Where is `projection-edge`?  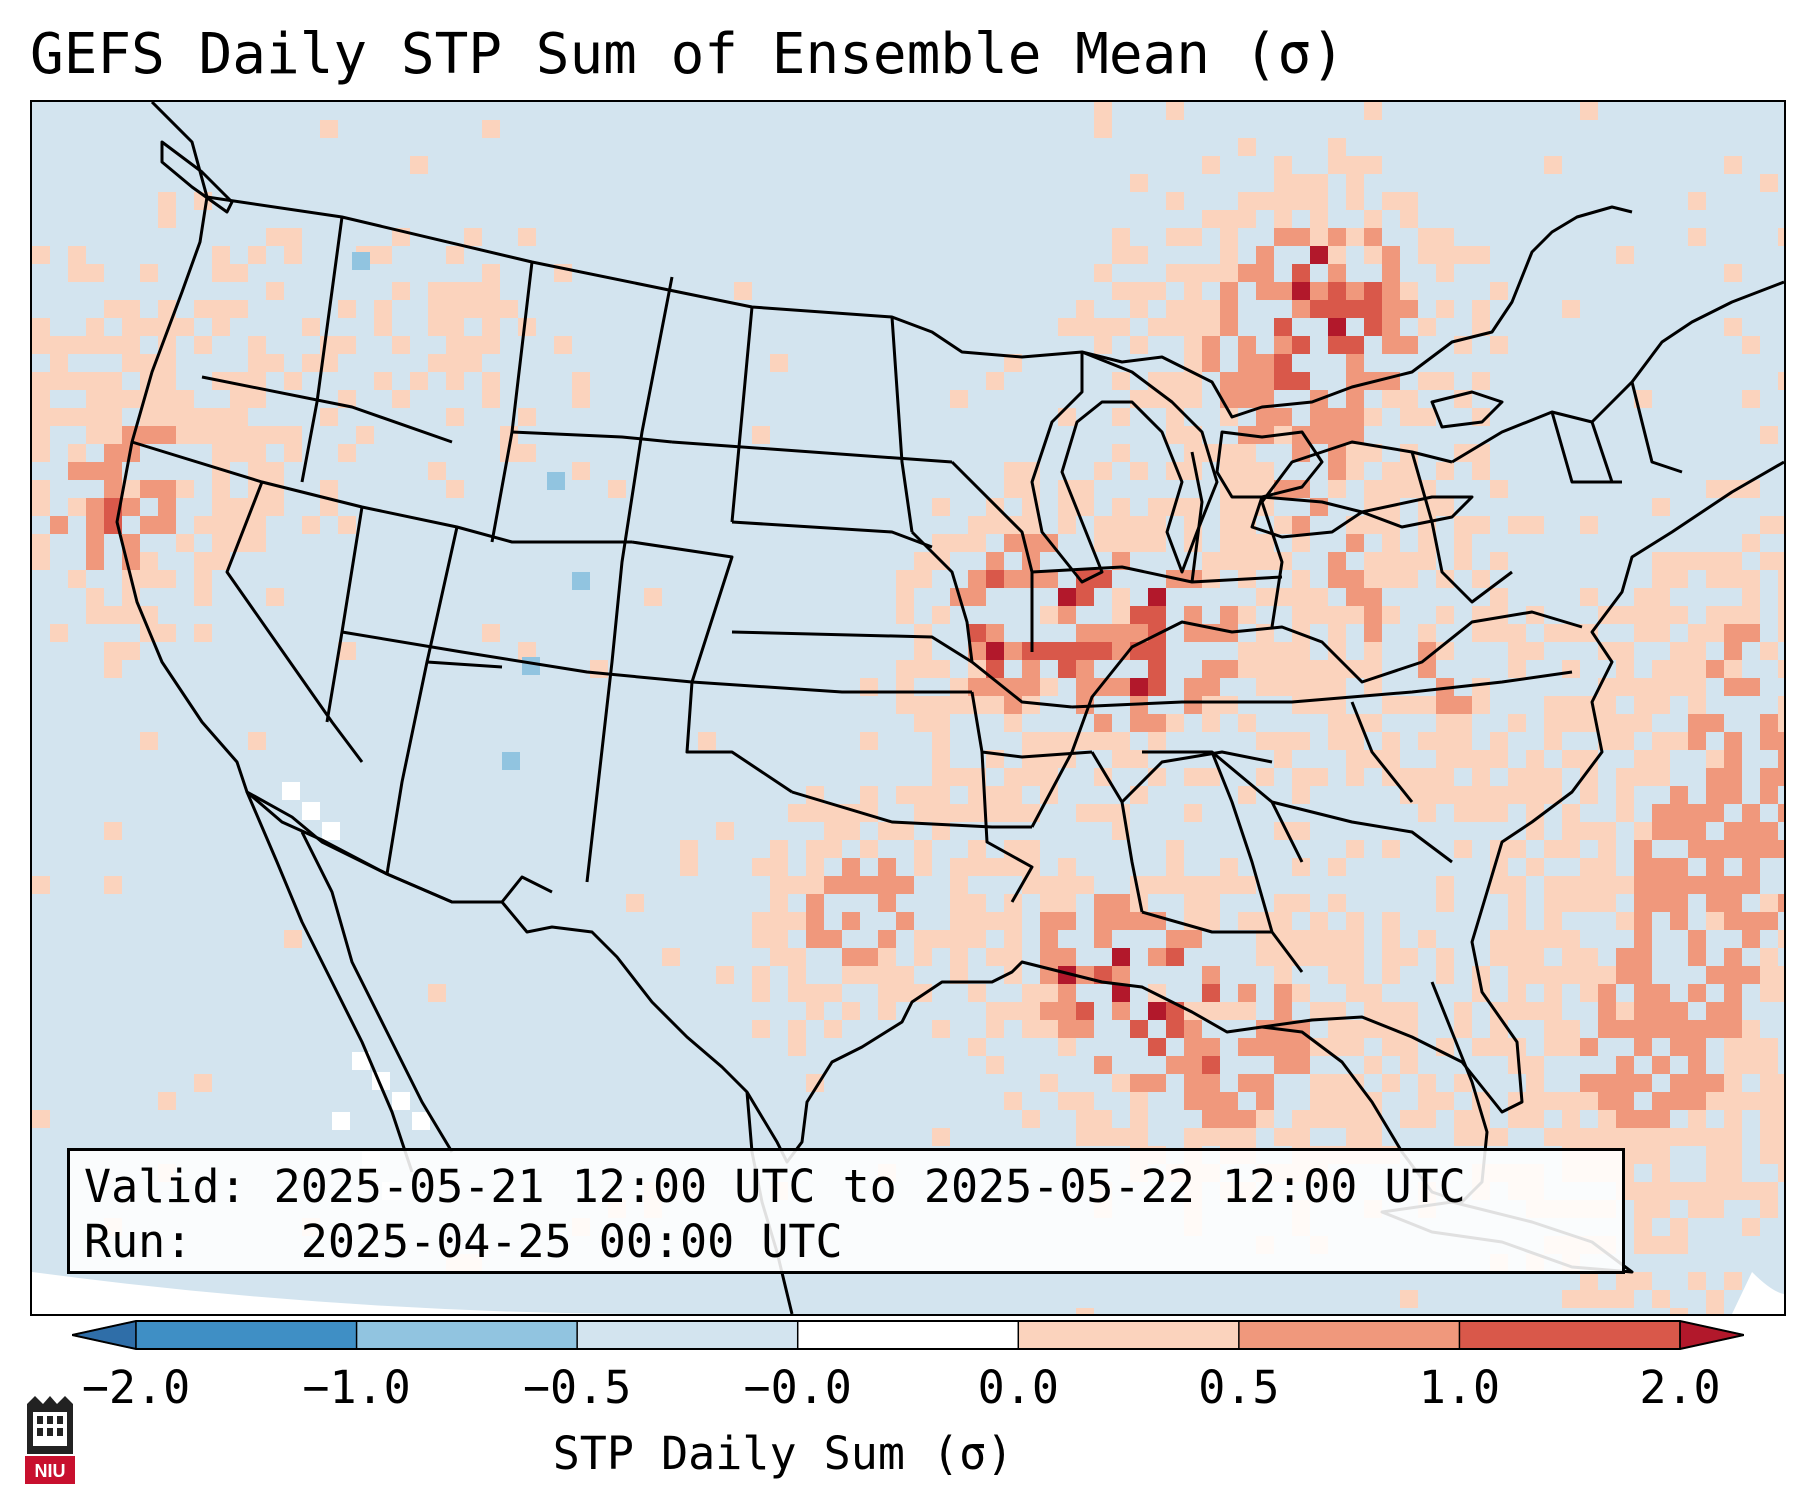 projection-edge is located at coordinates (332, 1293).